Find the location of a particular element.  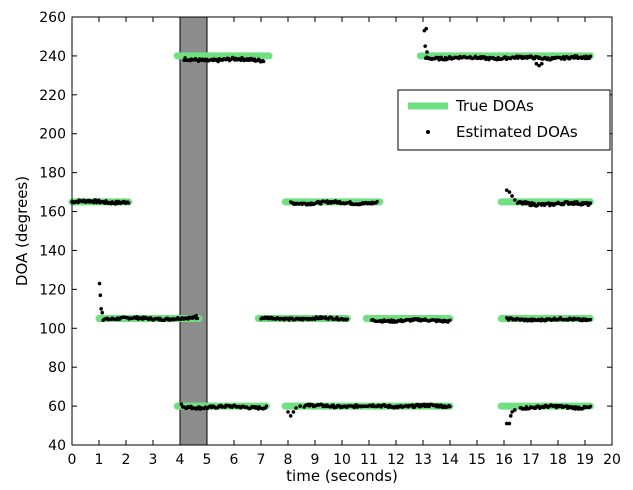

y-tick-label: 100 is located at coordinates (52, 329).